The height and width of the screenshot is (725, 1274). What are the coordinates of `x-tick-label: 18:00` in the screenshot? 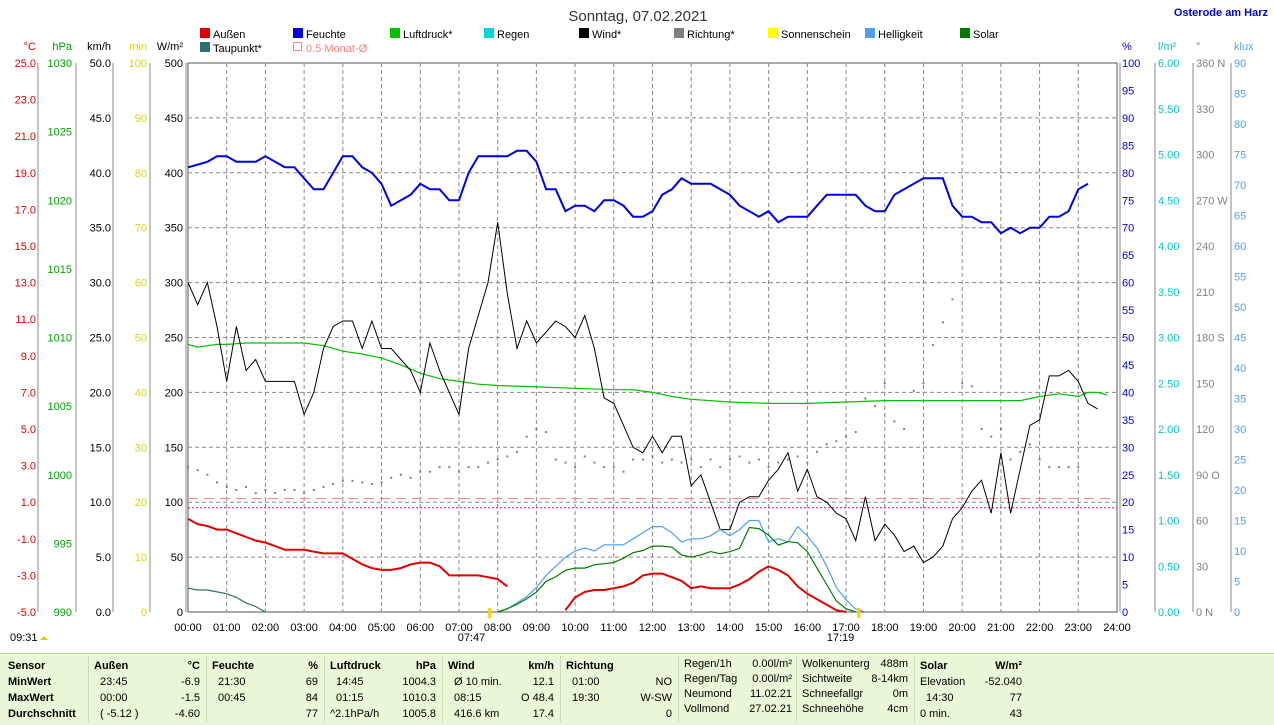 It's located at (885, 628).